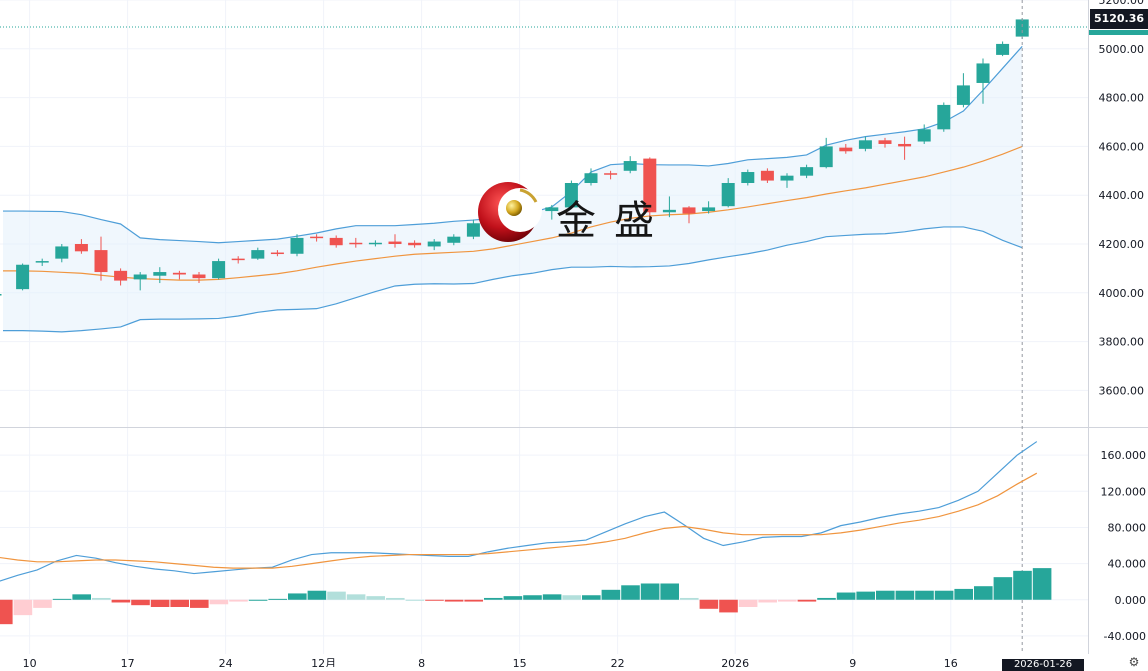 The width and height of the screenshot is (1148, 671). What do you see at coordinates (1127, 527) in the screenshot?
I see `macd-axis-tick: 80.000` at bounding box center [1127, 527].